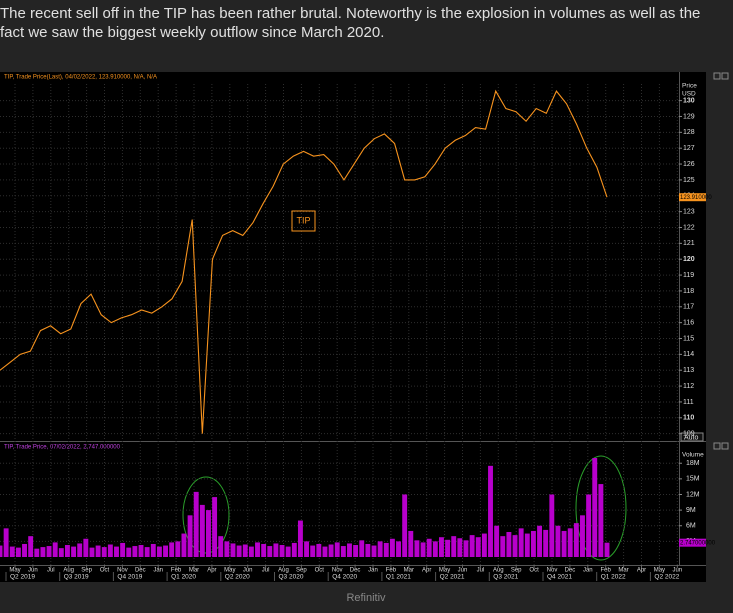 Image resolution: width=733 pixels, height=613 pixels. What do you see at coordinates (505, 577) in the screenshot?
I see `x-quarter-label: Q3 2021` at bounding box center [505, 577].